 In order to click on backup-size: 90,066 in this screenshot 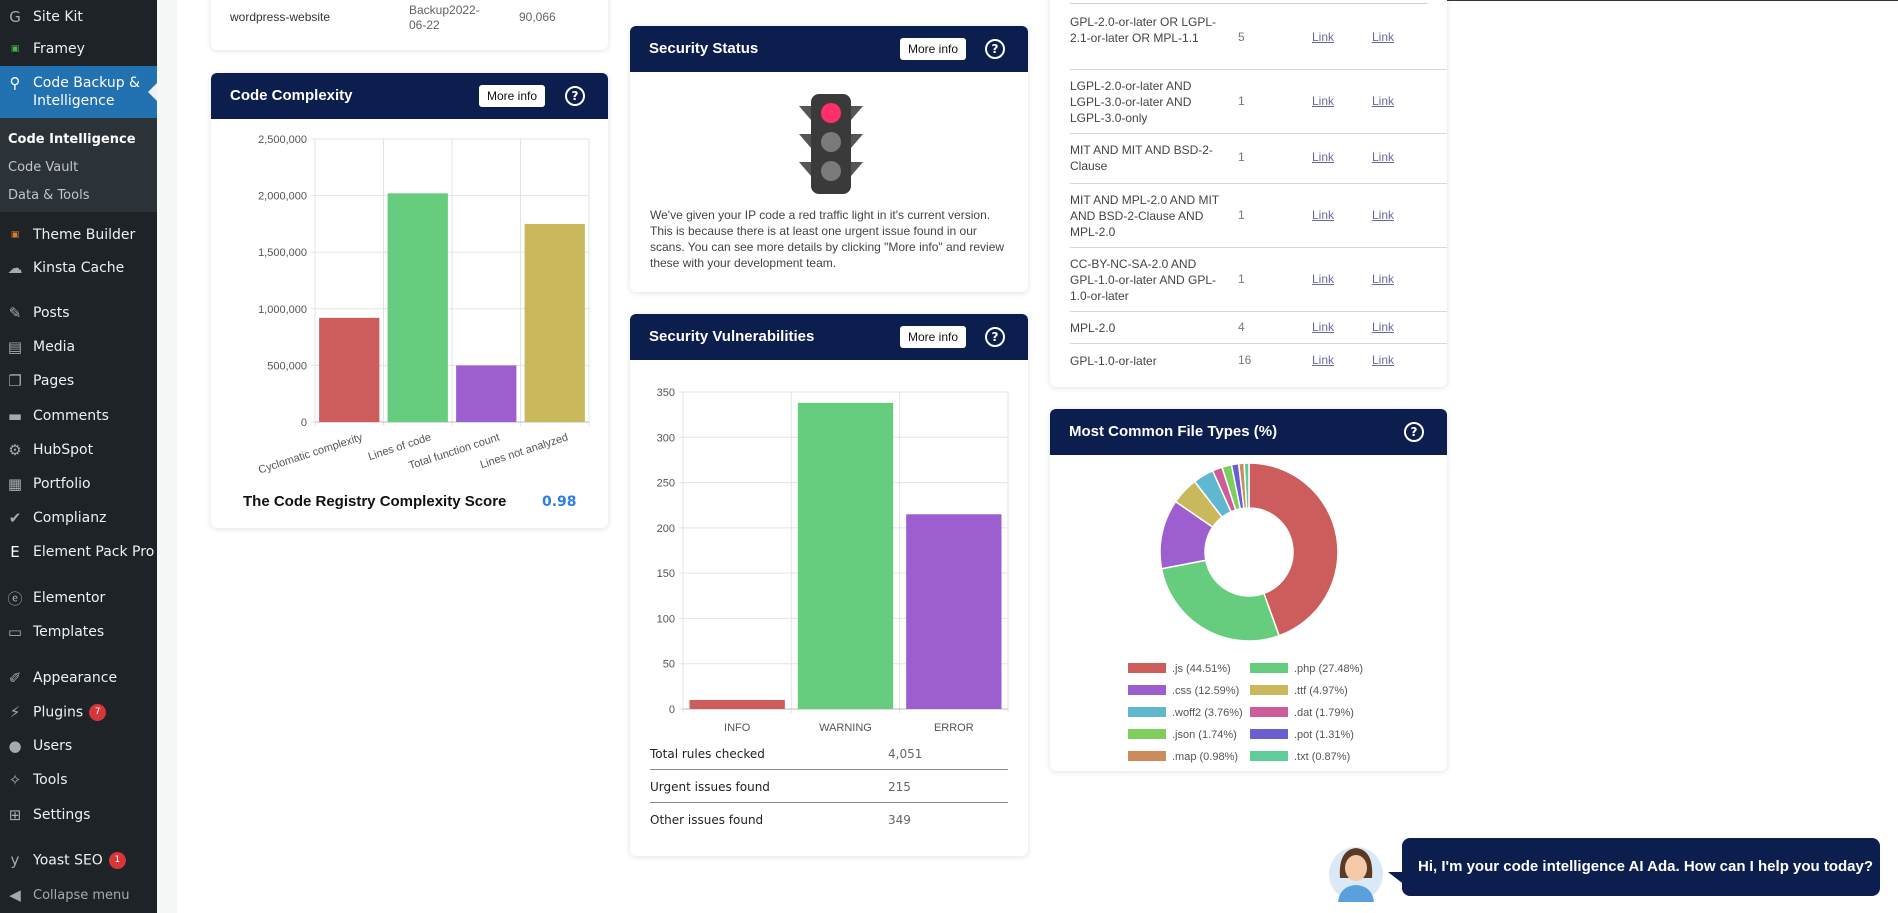, I will do `click(537, 17)`.